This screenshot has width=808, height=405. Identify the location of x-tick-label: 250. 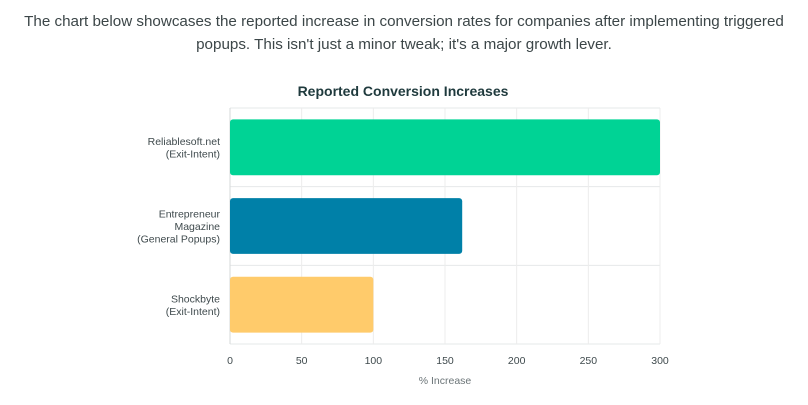
(589, 361).